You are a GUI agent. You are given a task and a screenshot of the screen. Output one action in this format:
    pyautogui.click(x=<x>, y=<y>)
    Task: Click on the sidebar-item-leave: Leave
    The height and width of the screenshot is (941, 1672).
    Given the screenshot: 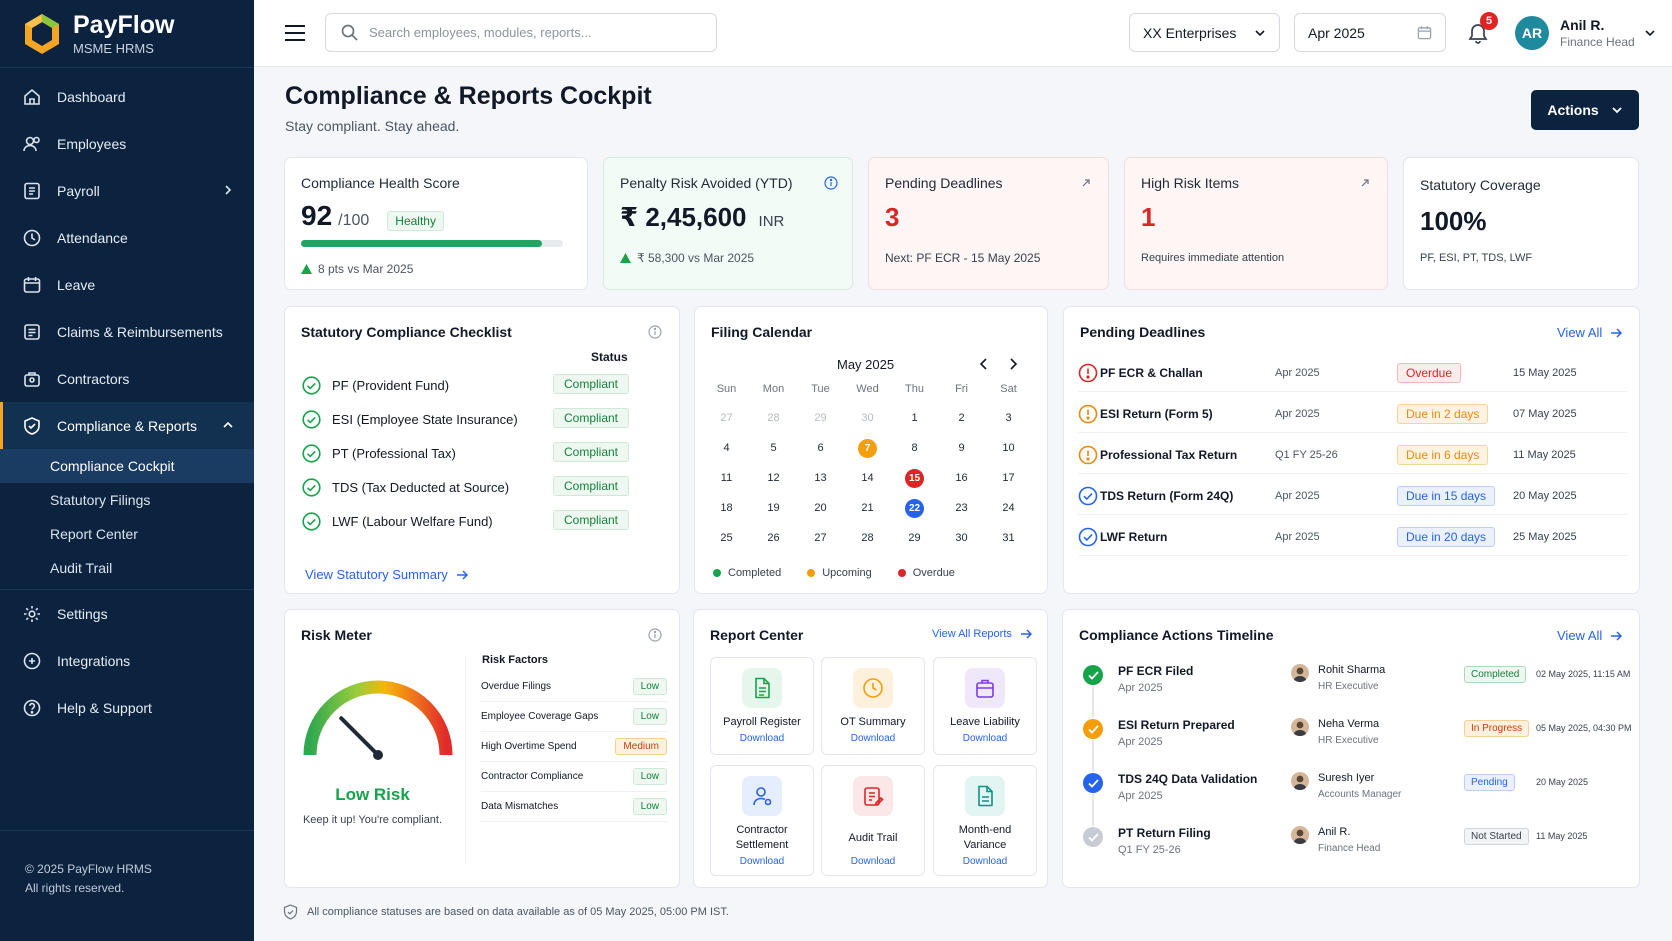 What is the action you would take?
    pyautogui.click(x=127, y=284)
    